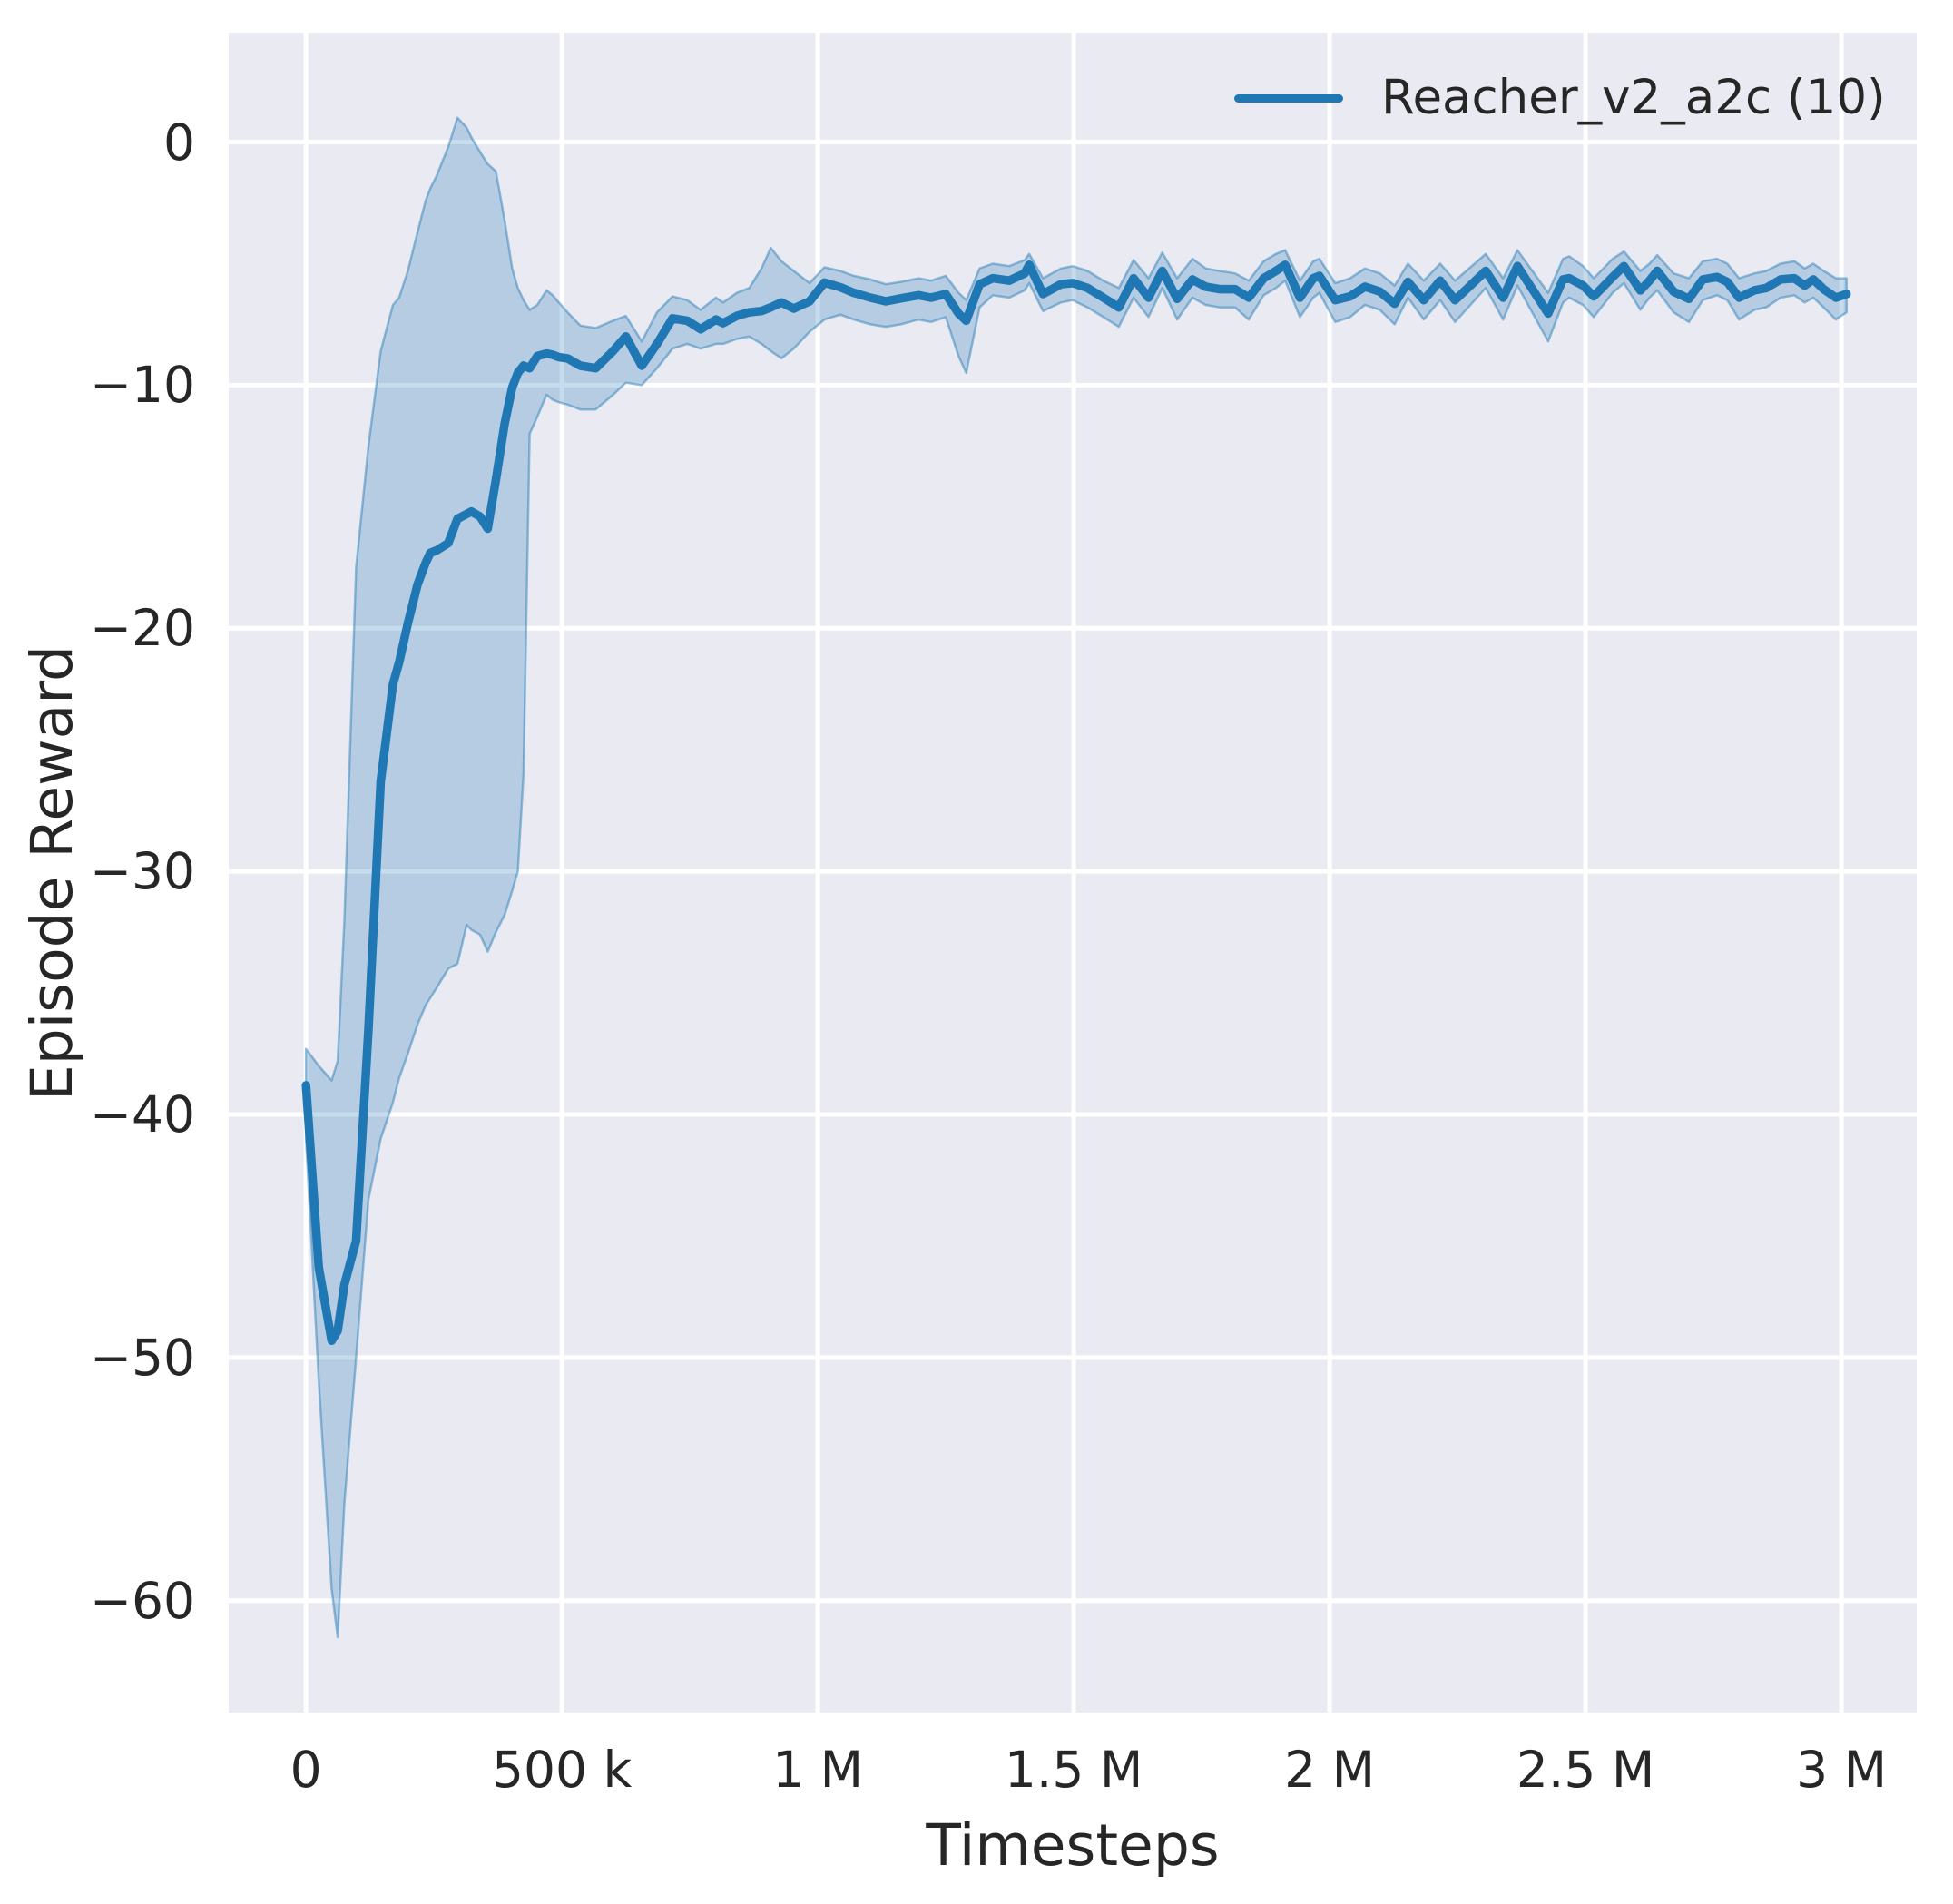  I want to click on x-tick-label: 0, so click(306, 1770).